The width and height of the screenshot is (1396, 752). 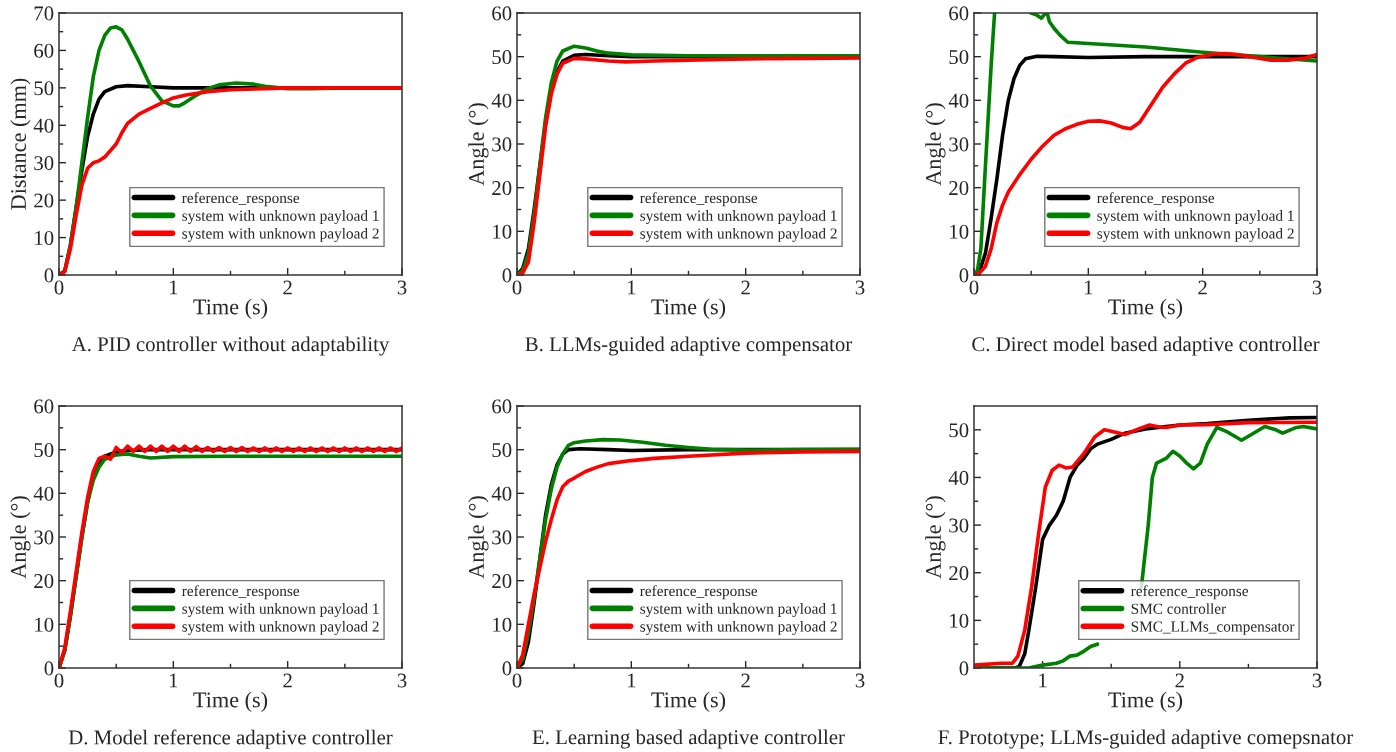 I want to click on legend-label: SMC controller, so click(x=1179, y=608).